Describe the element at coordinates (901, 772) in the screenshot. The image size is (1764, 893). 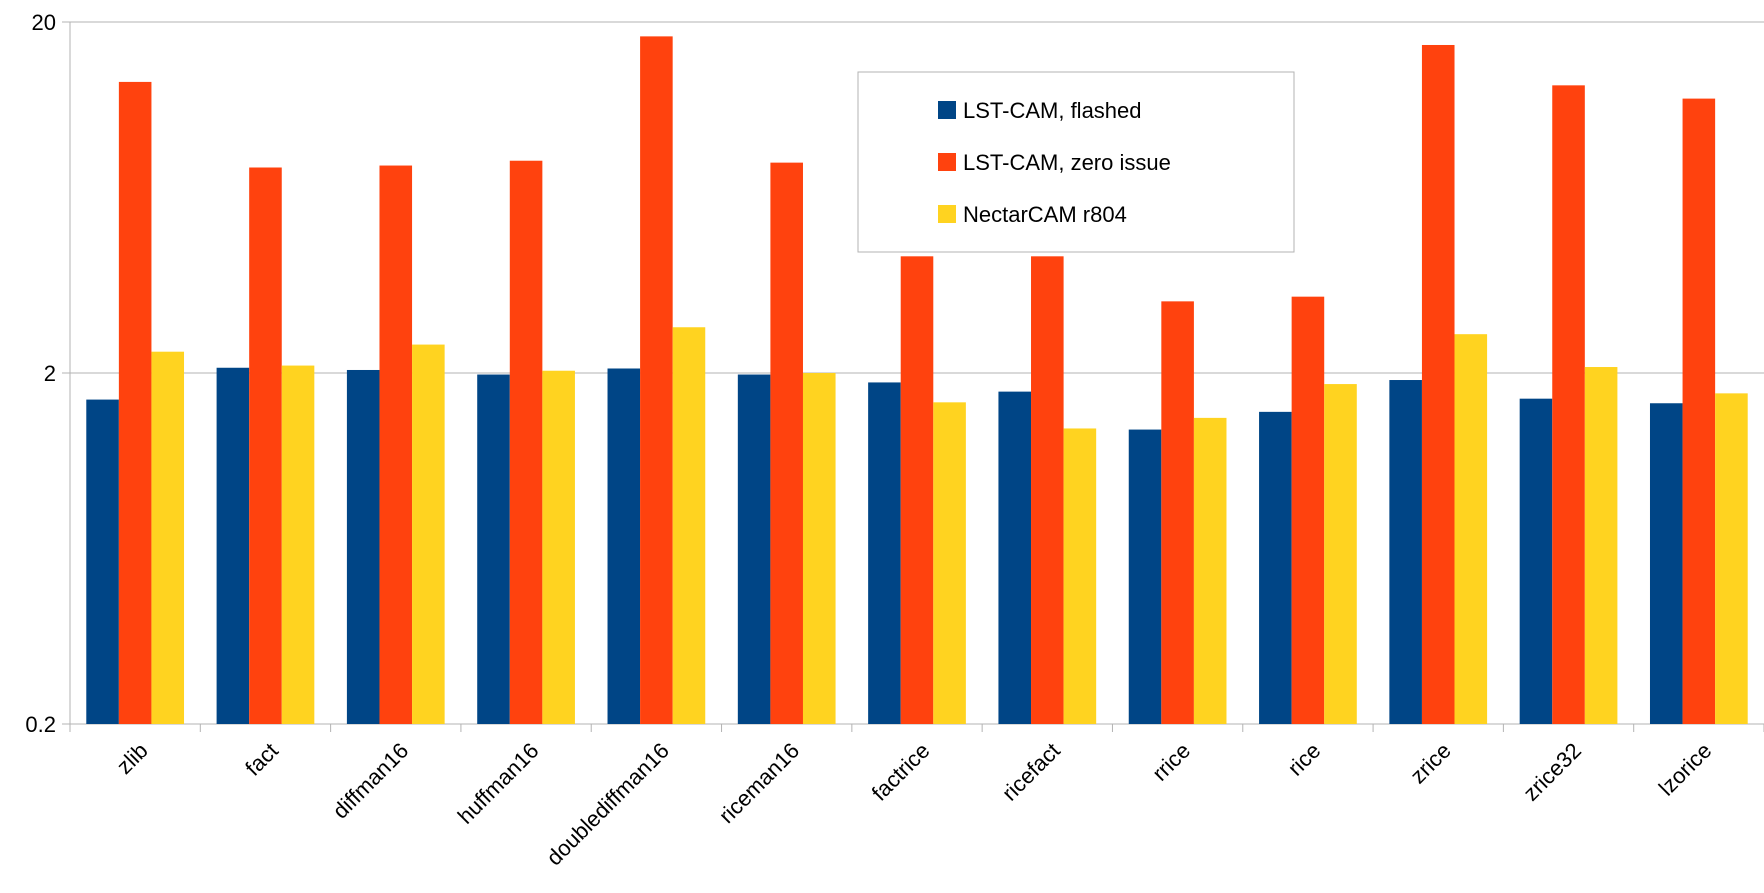
I see `x-category-label: factrice` at that location.